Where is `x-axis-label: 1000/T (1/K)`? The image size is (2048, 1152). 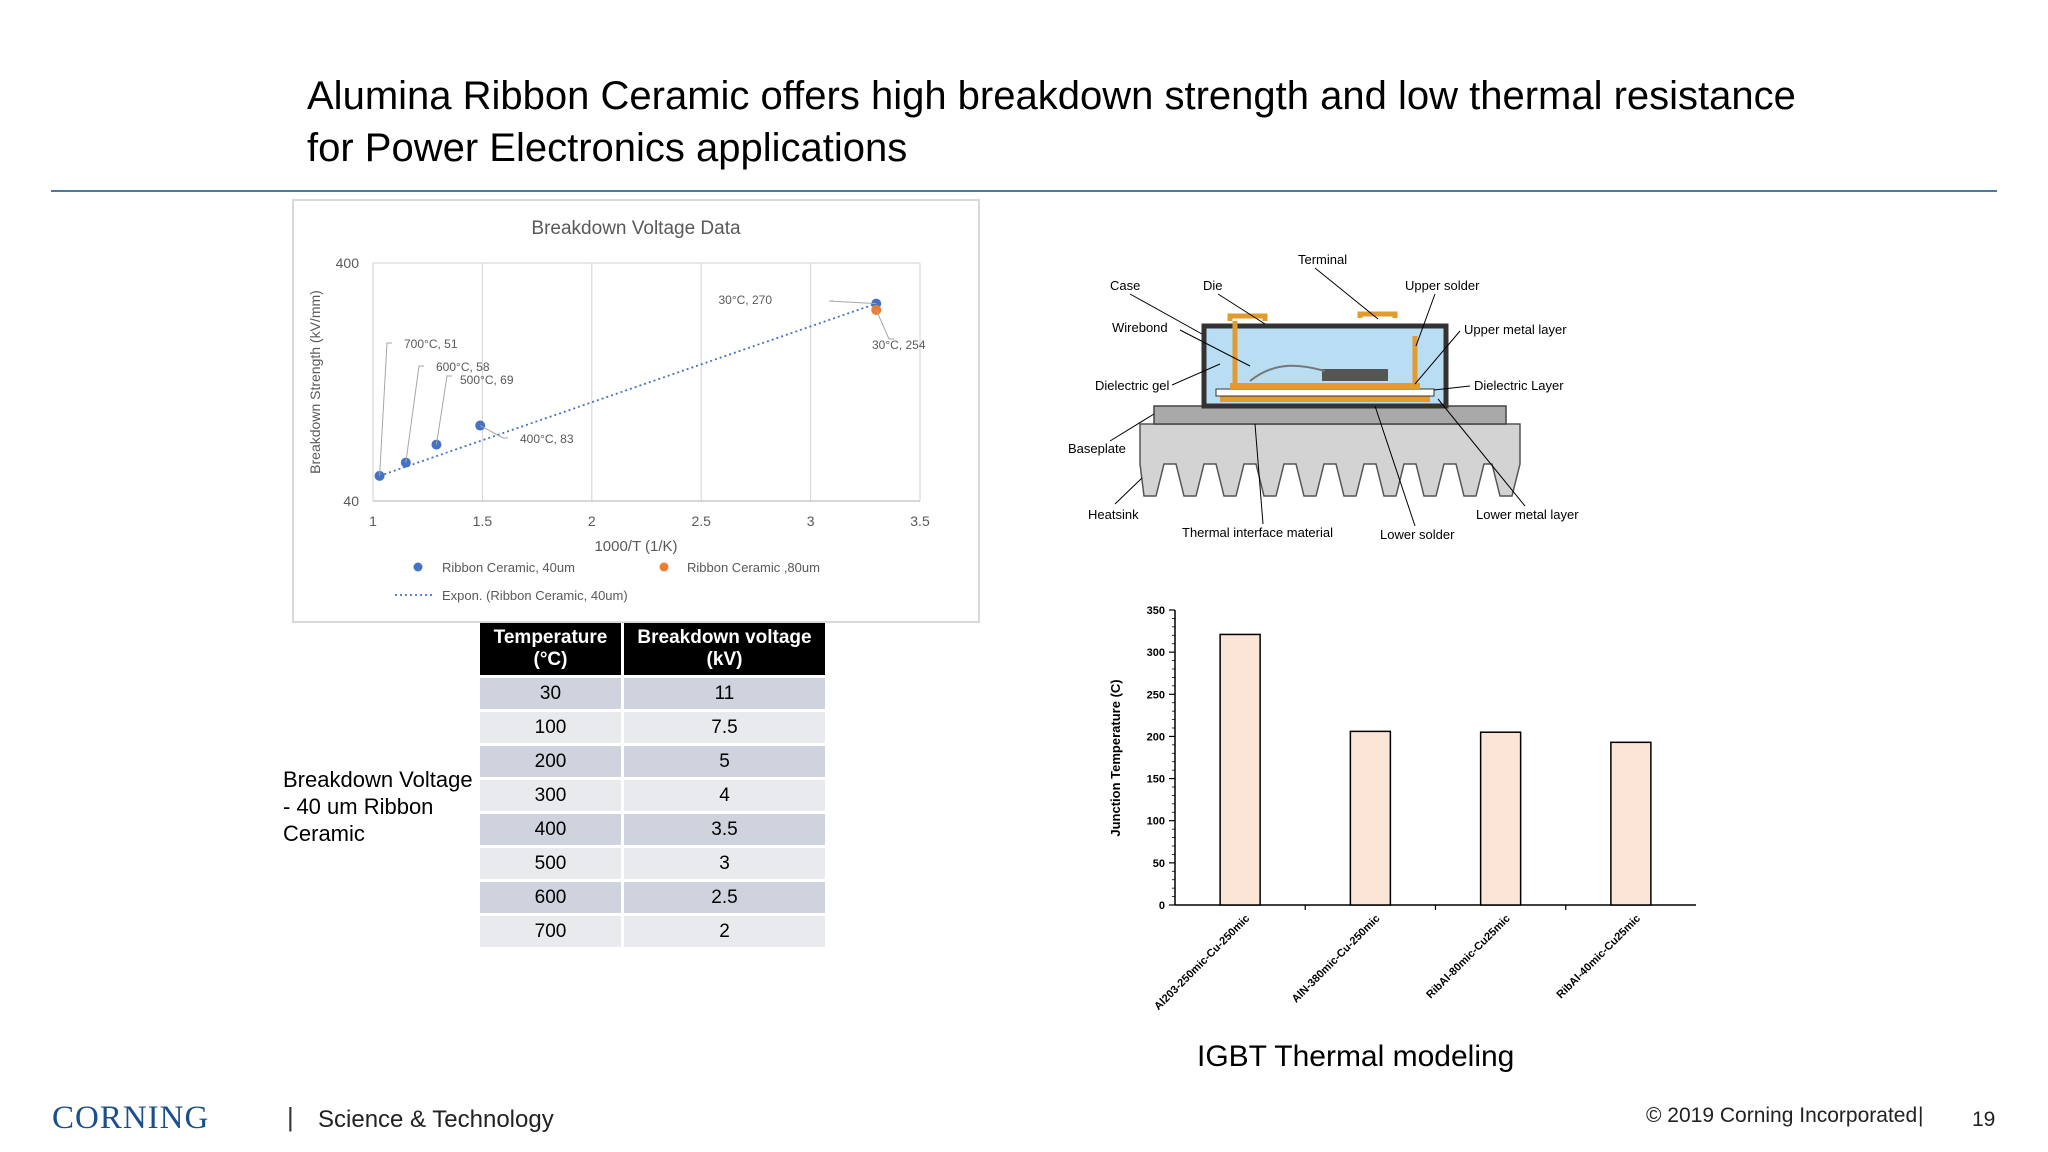 x-axis-label: 1000/T (1/K) is located at coordinates (635, 546).